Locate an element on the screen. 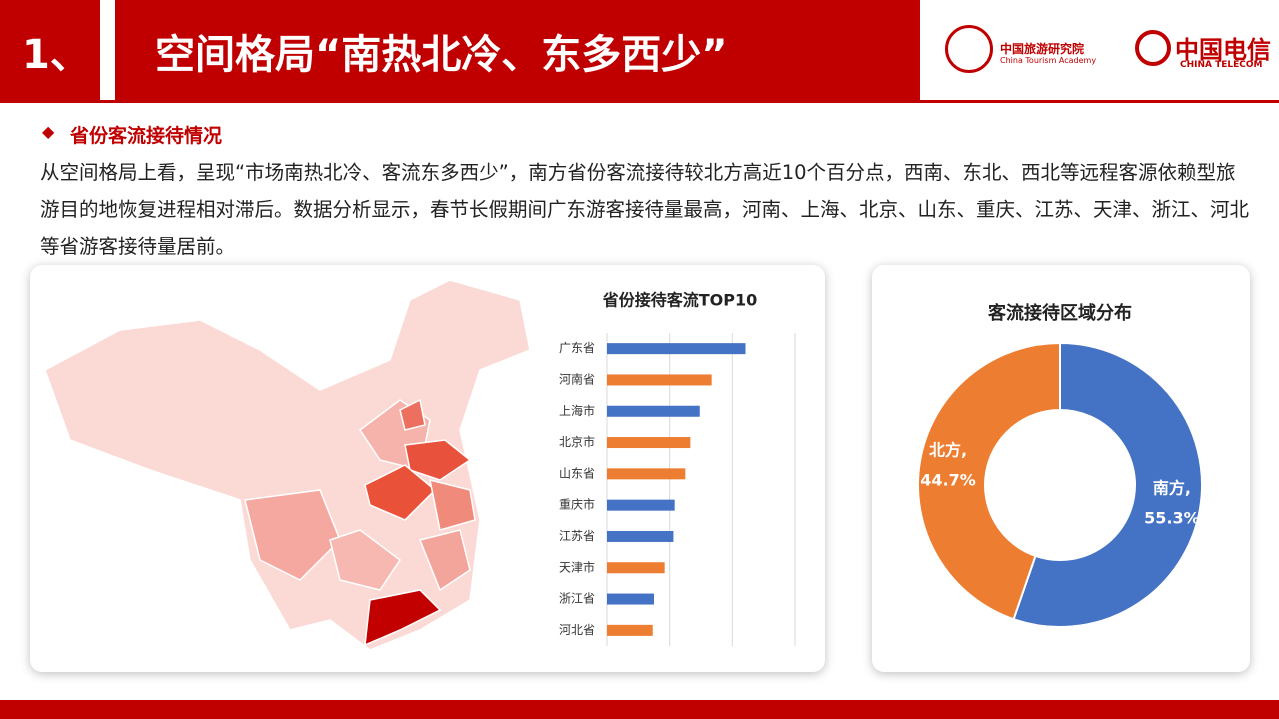 The height and width of the screenshot is (719, 1279). logo-cta-cn: 中国旅游研究院 is located at coordinates (1042, 49).